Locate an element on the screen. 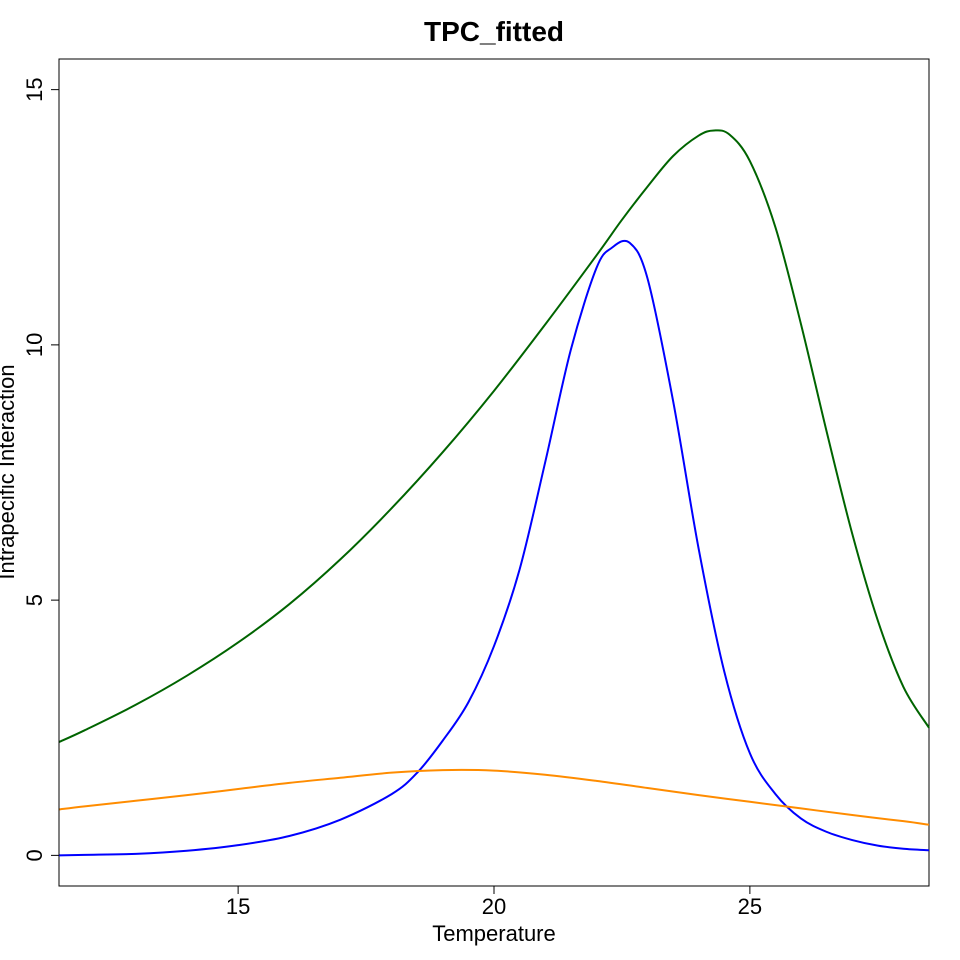  y-tick-label: 5 is located at coordinates (34, 600).